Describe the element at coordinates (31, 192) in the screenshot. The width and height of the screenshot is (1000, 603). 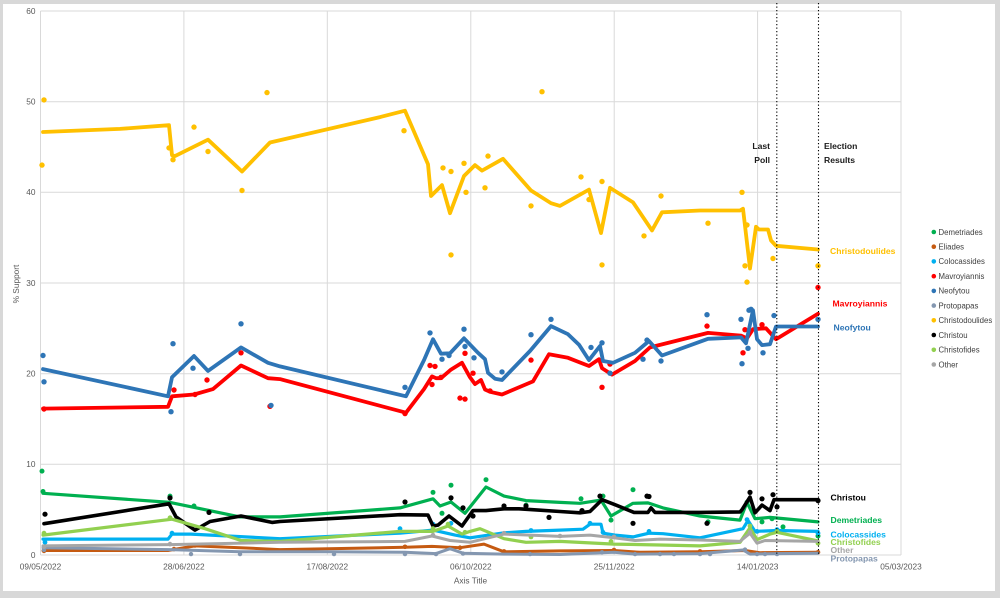
I see `svg-text: 40` at that location.